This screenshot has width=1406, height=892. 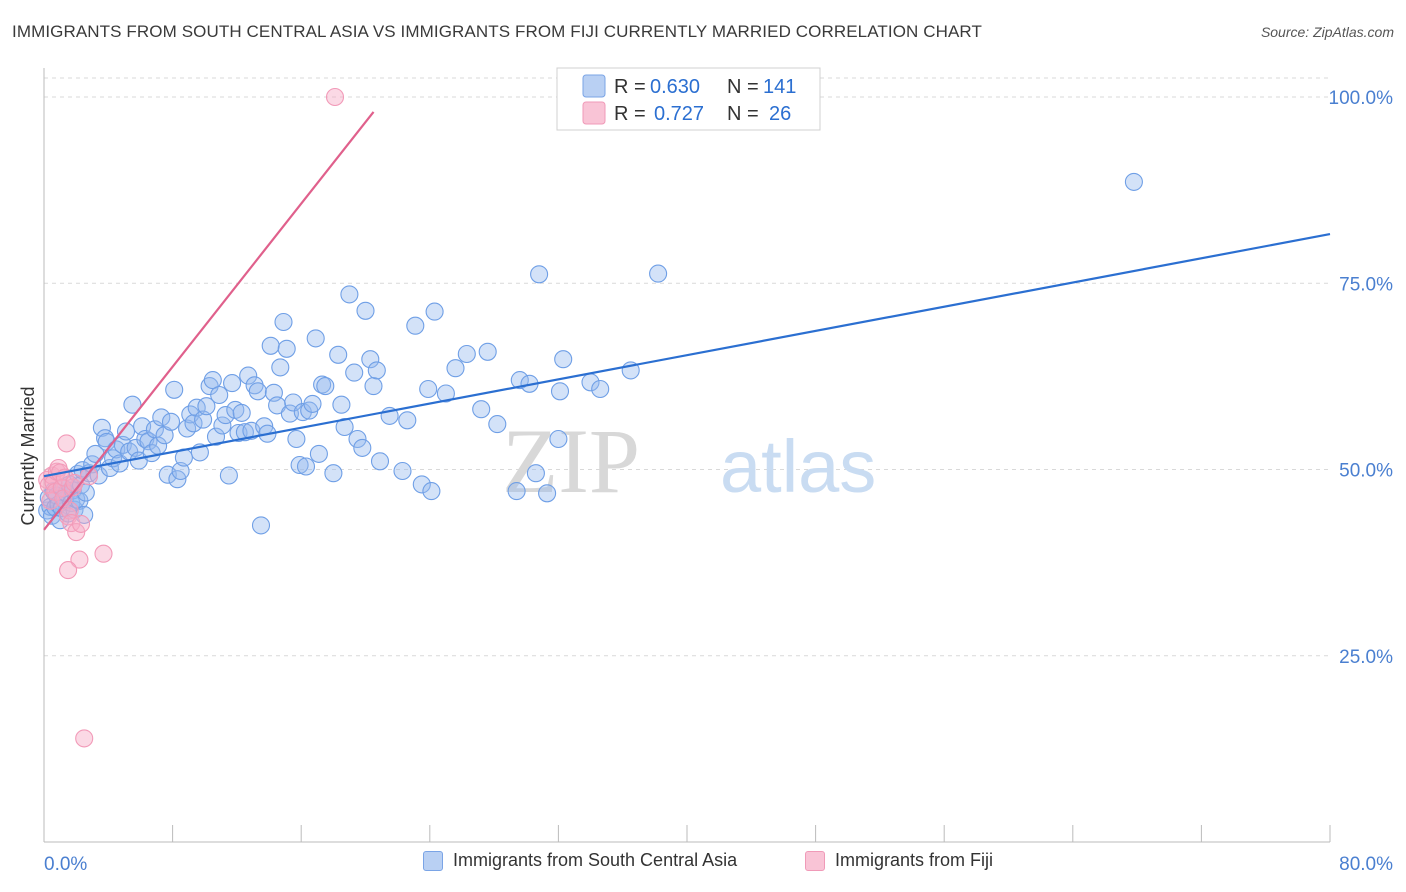 What do you see at coordinates (1366, 657) in the screenshot?
I see `y-tick-label: 25.0%` at bounding box center [1366, 657].